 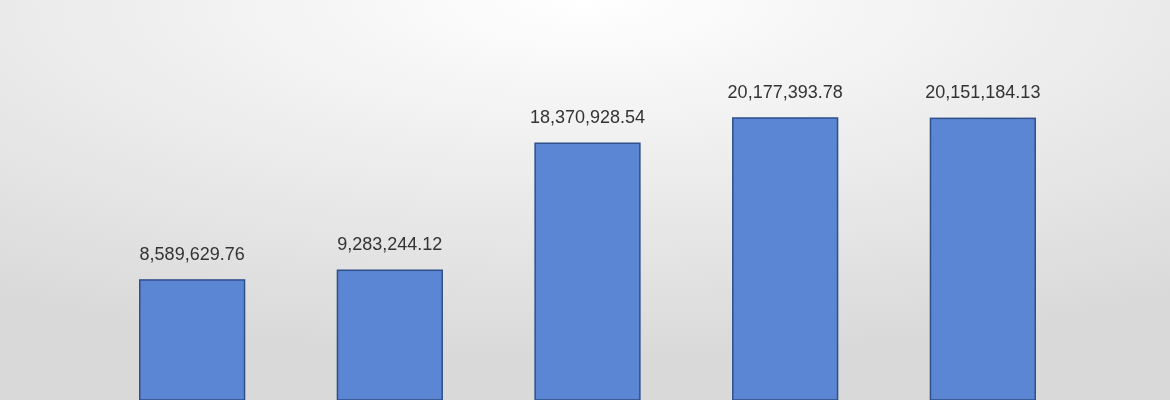 I want to click on data-label: 20,177,393.78, so click(x=785, y=92).